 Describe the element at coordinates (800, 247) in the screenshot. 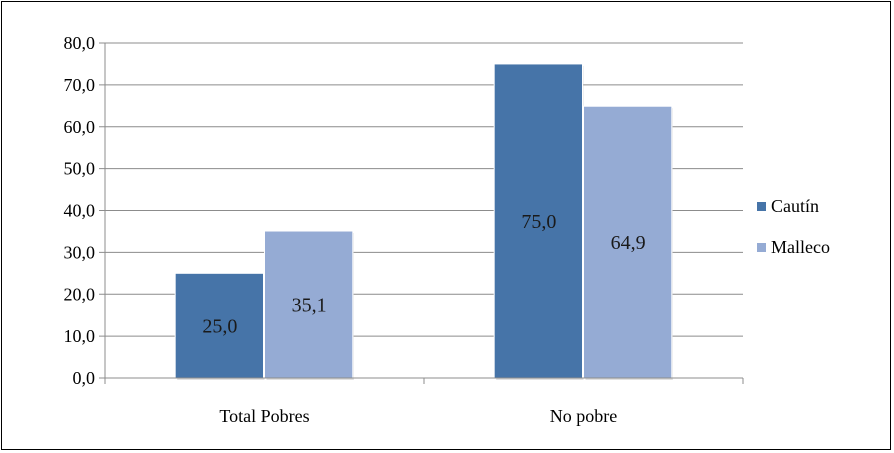

I see `legend-label: Malleco` at that location.